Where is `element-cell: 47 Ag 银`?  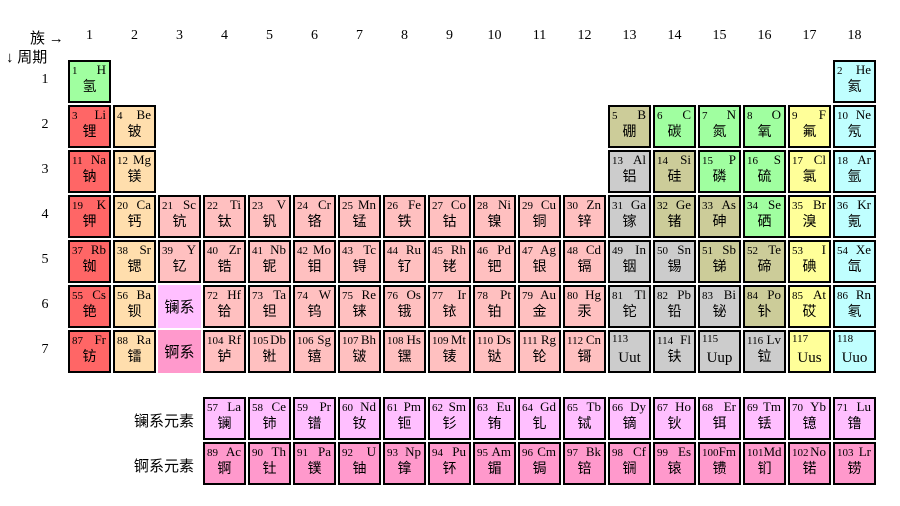
element-cell: 47 Ag 银 is located at coordinates (539, 261).